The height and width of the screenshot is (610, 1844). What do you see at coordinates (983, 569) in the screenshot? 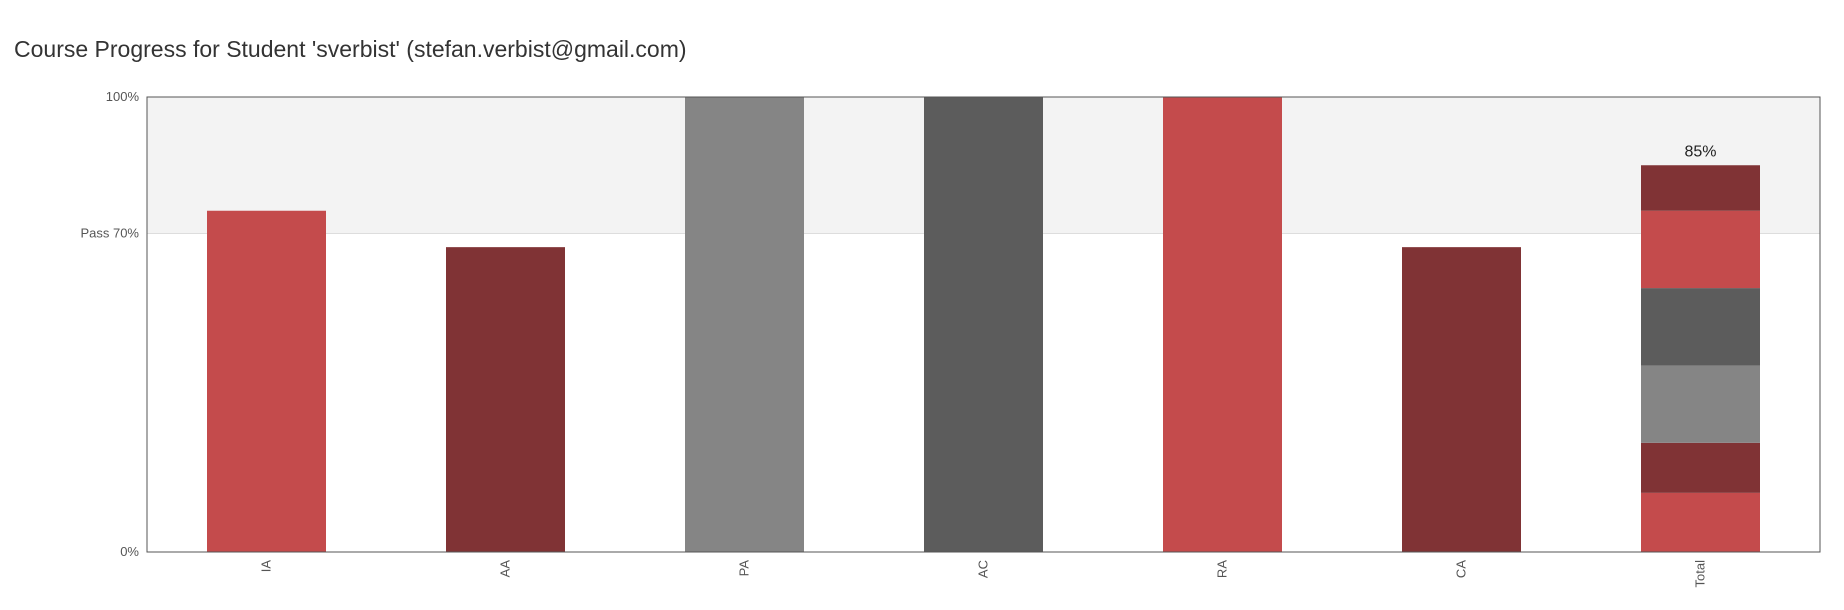
I see `x-tick-label-ac: AC` at bounding box center [983, 569].